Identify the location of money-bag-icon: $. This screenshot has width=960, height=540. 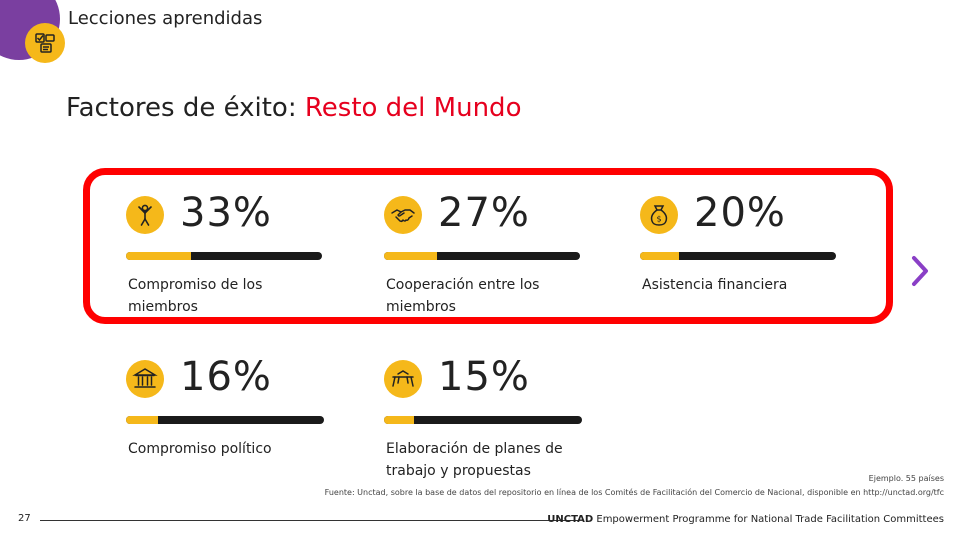
(659, 215).